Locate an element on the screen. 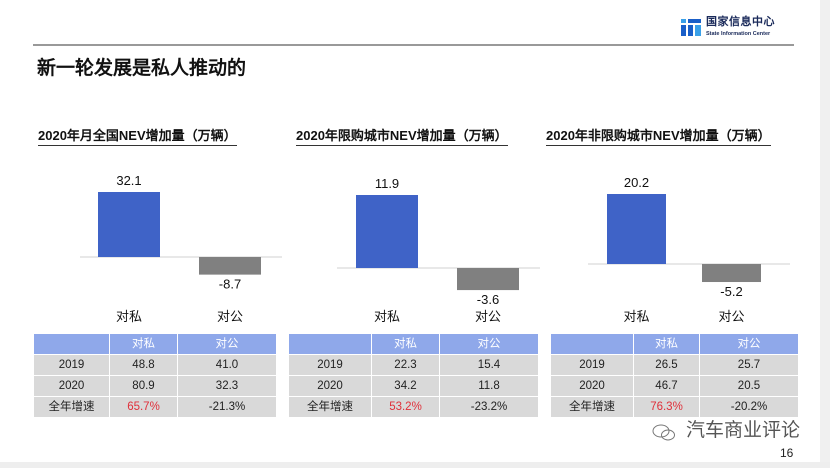  table-cell: 32.3 is located at coordinates (227, 386).